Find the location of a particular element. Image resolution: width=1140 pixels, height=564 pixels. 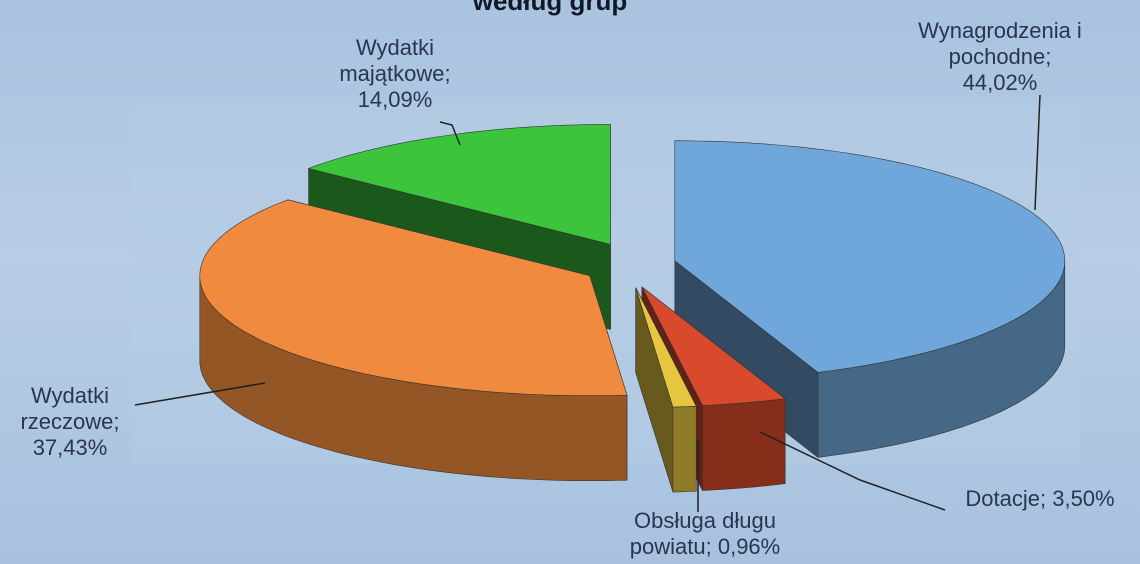

slice-label: Obsługa długu powiatu; 0,96% is located at coordinates (705, 534).